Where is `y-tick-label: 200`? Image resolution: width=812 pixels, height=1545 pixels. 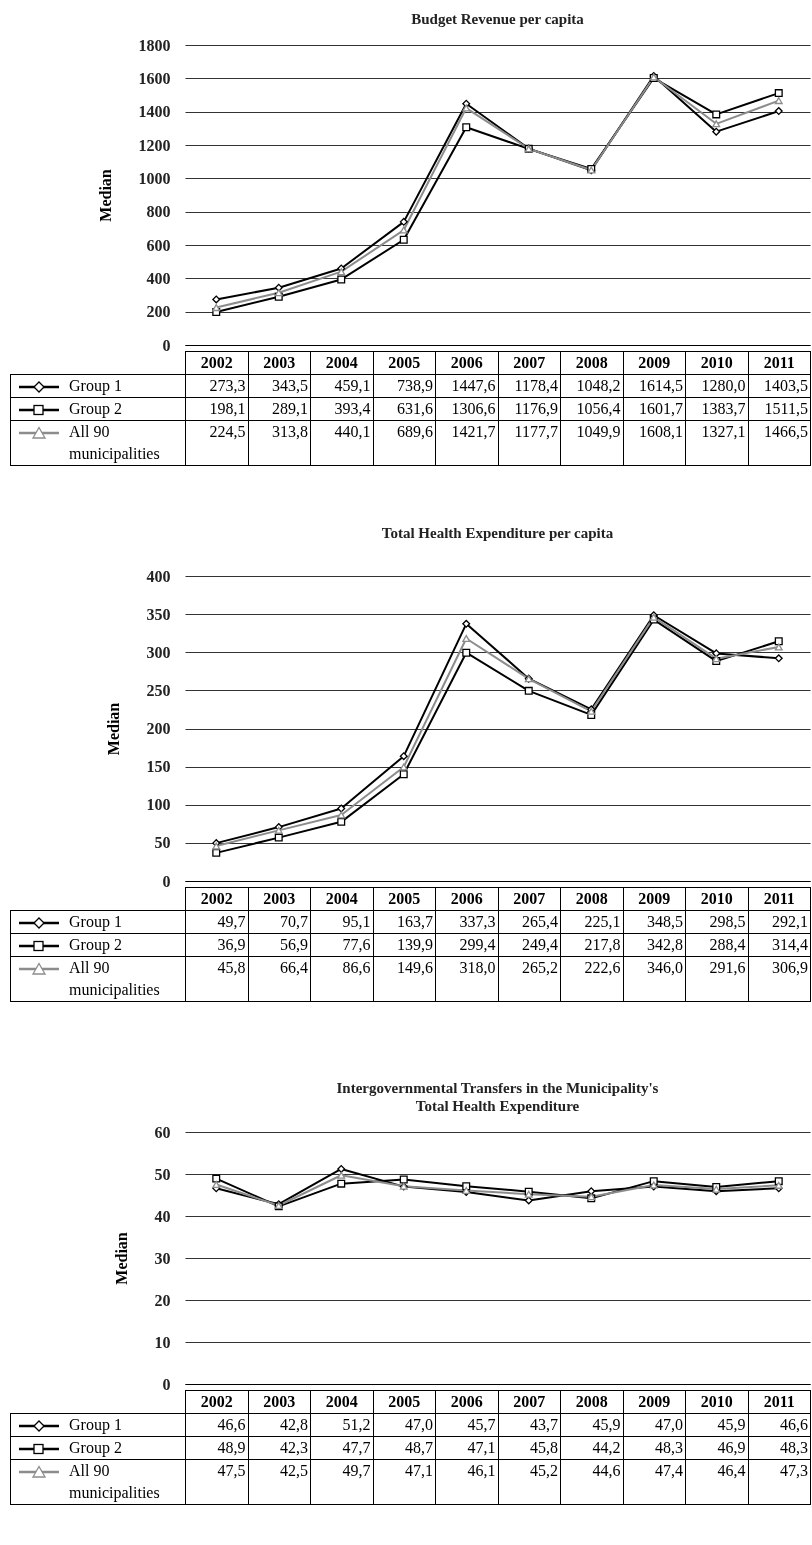 y-tick-label: 200 is located at coordinates (158, 312).